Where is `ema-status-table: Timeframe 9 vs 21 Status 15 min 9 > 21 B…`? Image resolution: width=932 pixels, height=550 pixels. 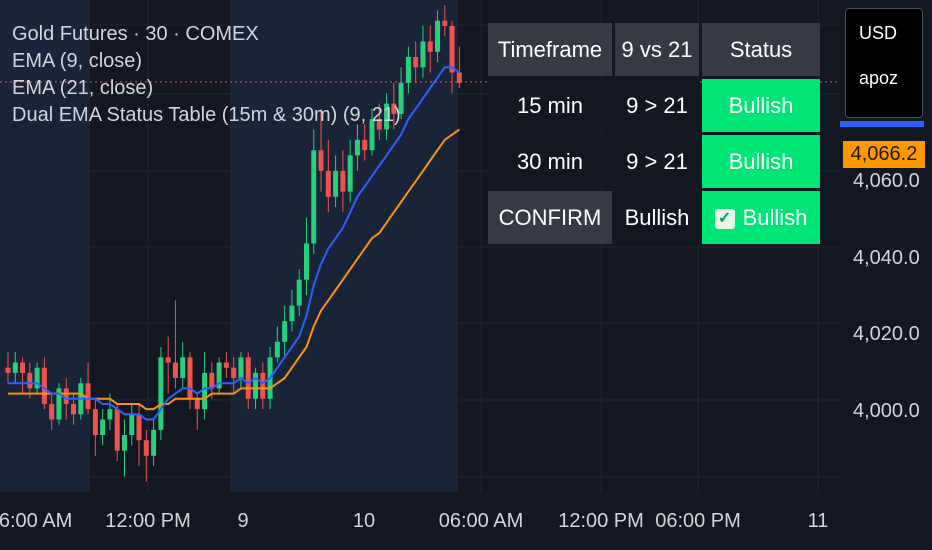
ema-status-table: Timeframe 9 vs 21 Status 15 min 9 > 21 B… is located at coordinates (654, 133).